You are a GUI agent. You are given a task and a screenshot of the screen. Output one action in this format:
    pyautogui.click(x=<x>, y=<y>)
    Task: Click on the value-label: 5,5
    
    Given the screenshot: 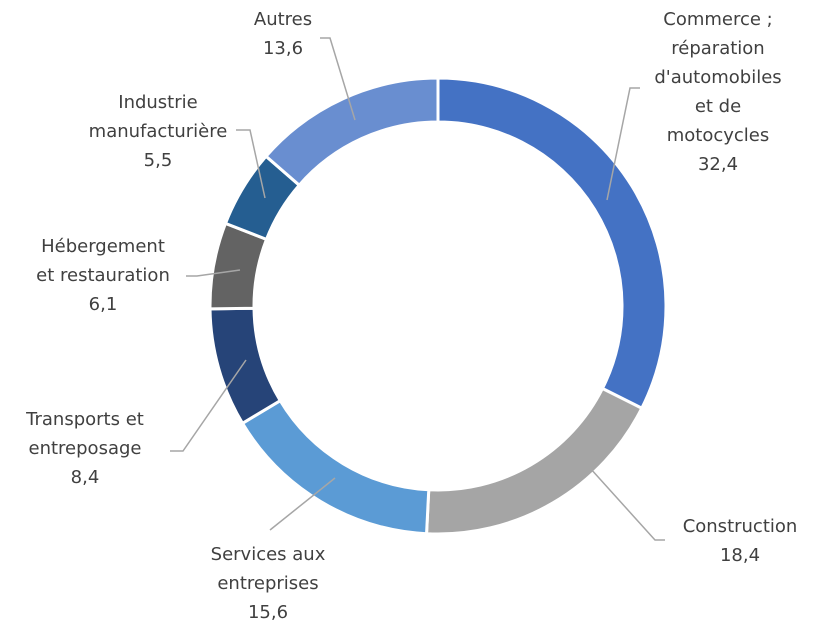 What is the action you would take?
    pyautogui.click(x=158, y=160)
    